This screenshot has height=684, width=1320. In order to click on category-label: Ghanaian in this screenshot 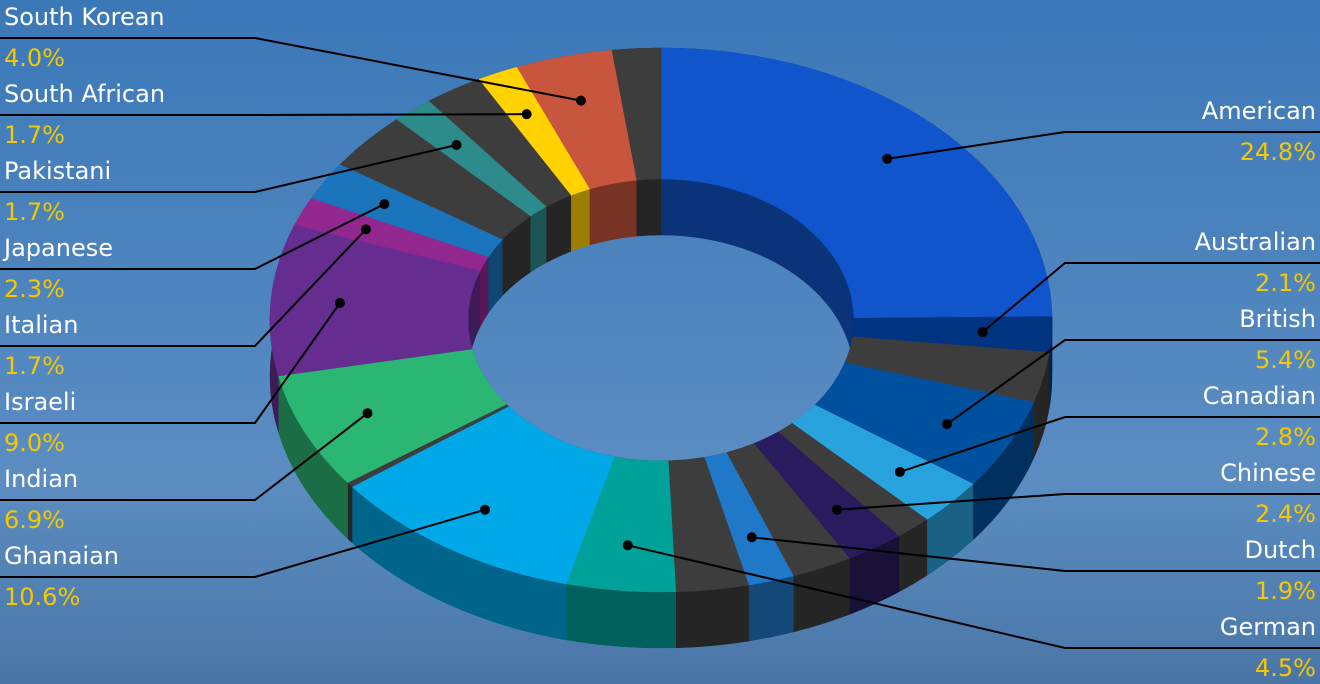, I will do `click(61, 556)`.